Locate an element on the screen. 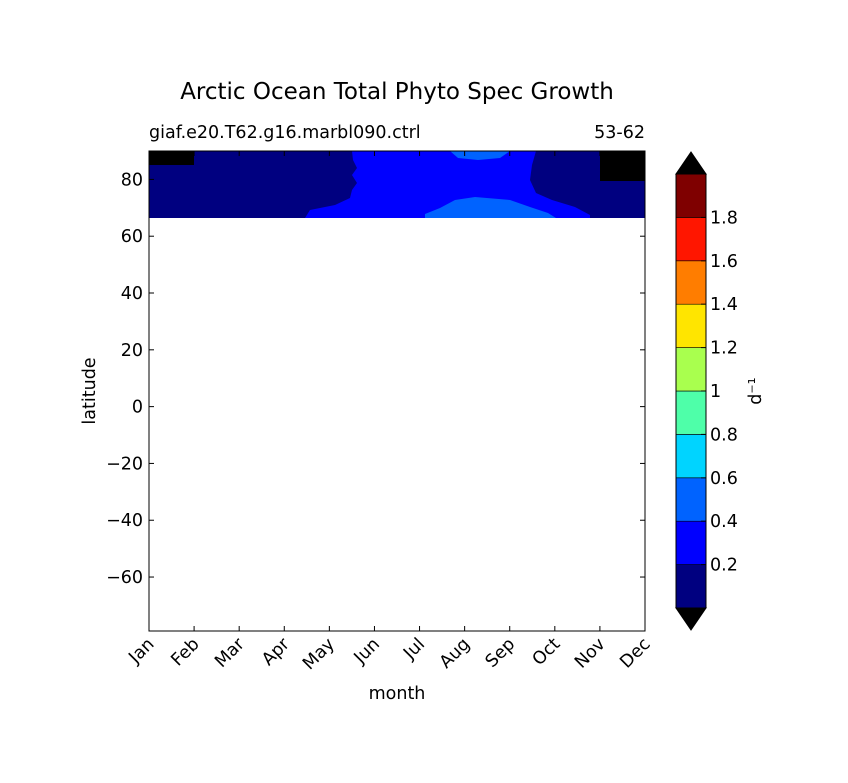 The image size is (848, 783). colorbar-extend-min is located at coordinates (691, 619).